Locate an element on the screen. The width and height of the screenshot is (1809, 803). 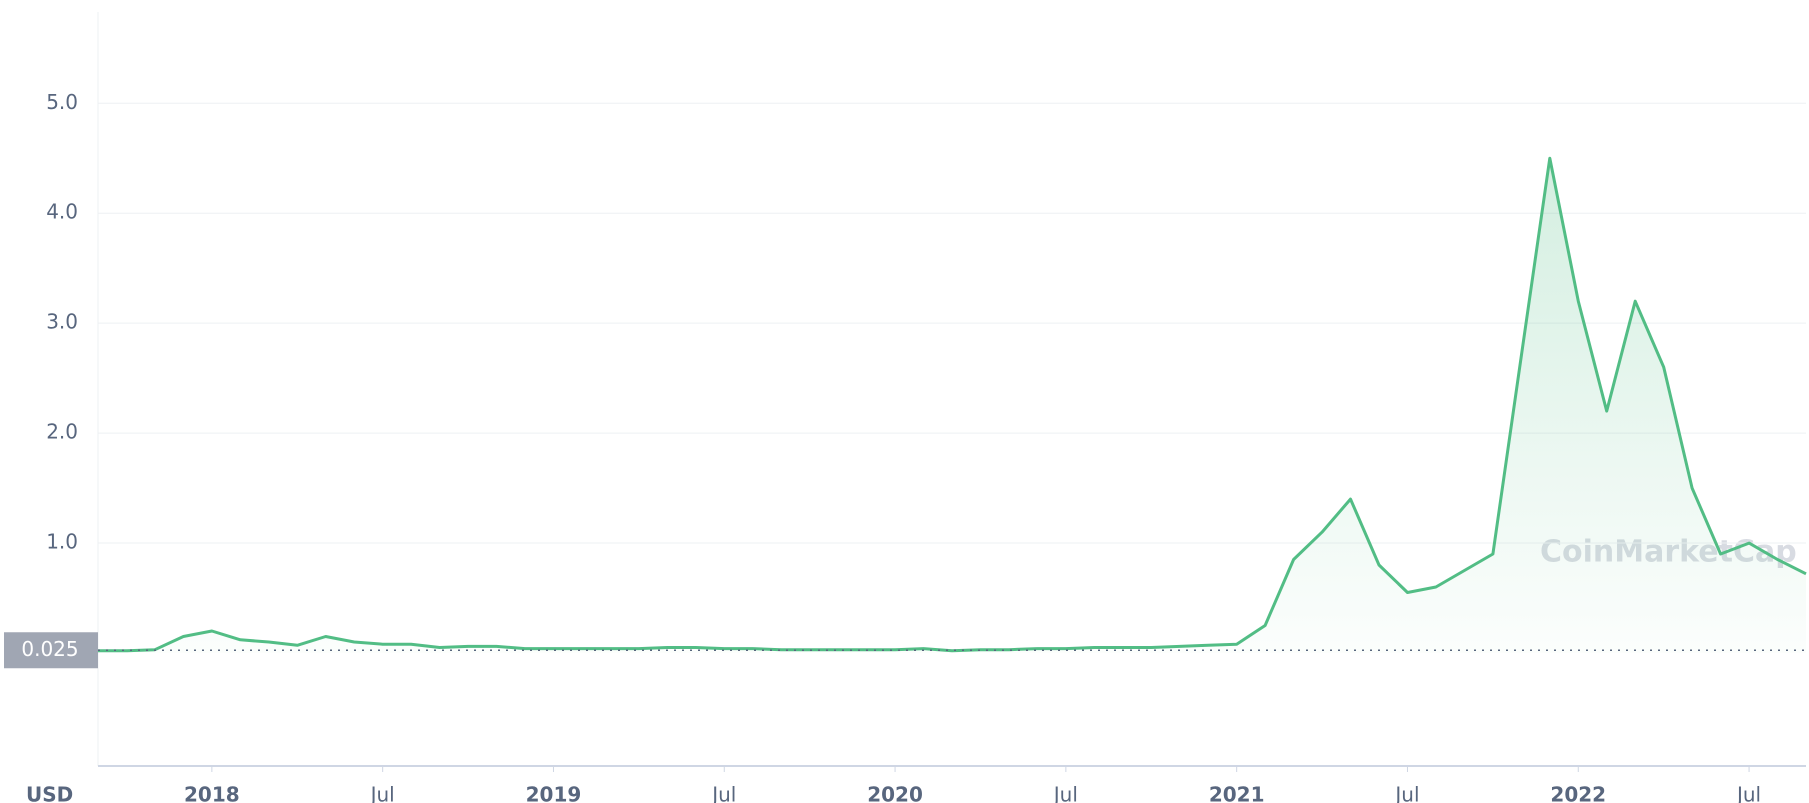
x-tick-label: 2019 is located at coordinates (554, 793).